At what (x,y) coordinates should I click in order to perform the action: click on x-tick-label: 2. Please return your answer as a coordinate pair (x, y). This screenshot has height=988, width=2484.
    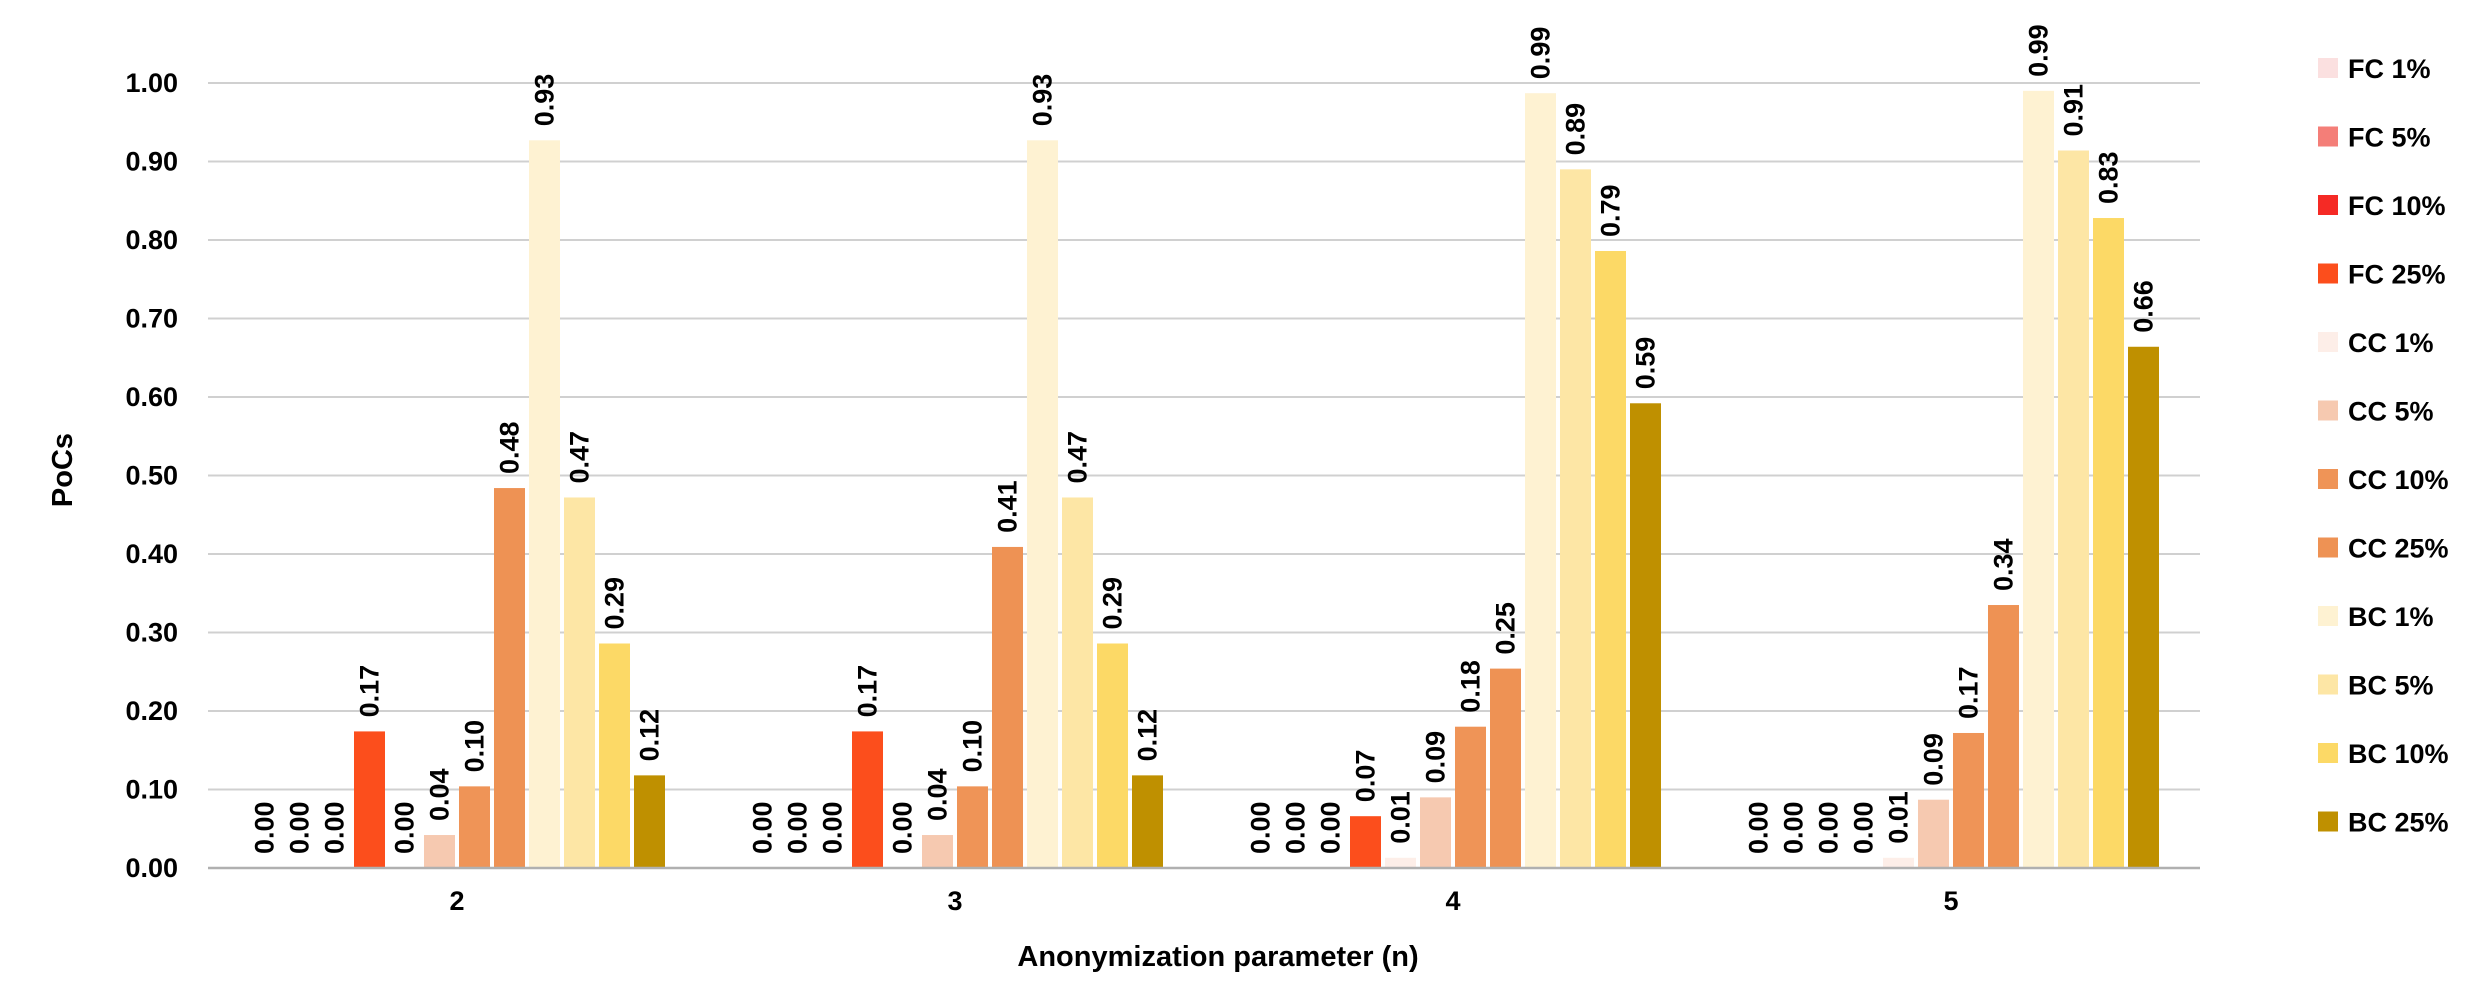
    Looking at the image, I should click on (456, 901).